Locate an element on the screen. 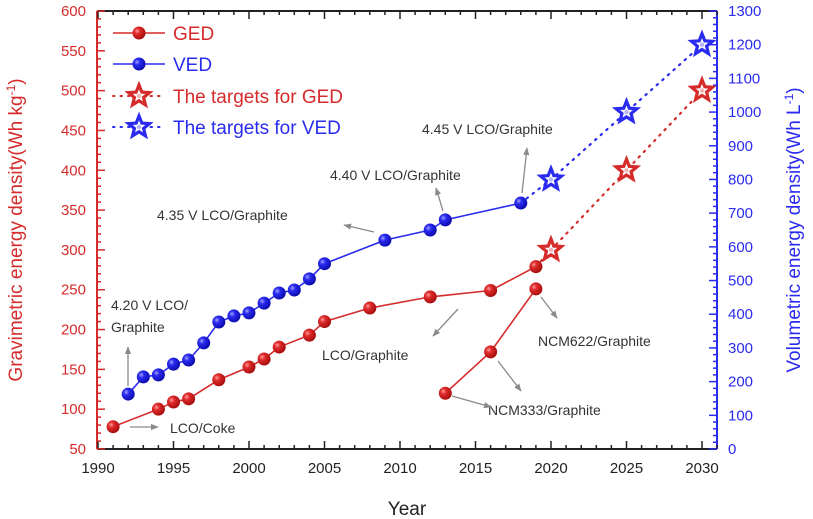  y-left-axis-title: Gravimetric energy density(Wh kg-1) is located at coordinates (15, 229).